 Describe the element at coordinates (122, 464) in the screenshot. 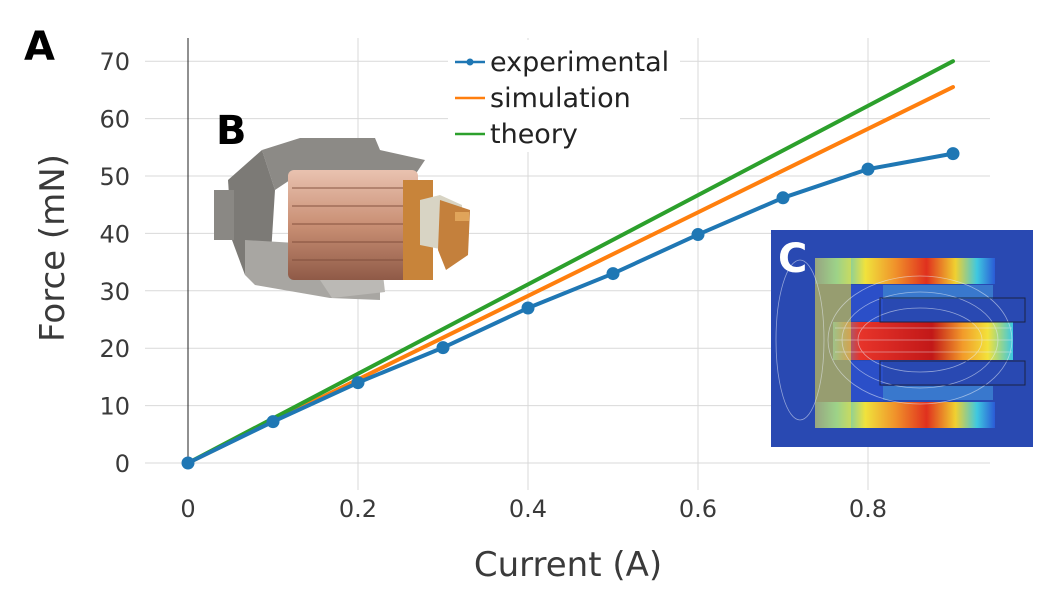

I see `y-tick-label: 0` at that location.